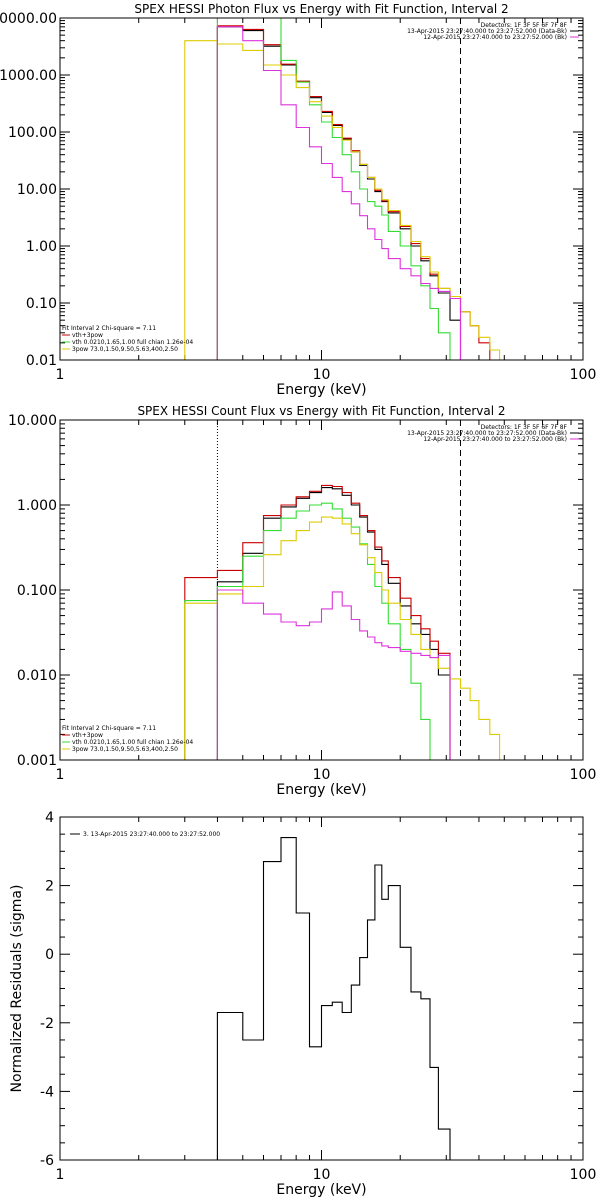 The width and height of the screenshot is (600, 1200). I want to click on y-tick-label: 1.000, so click(37, 506).